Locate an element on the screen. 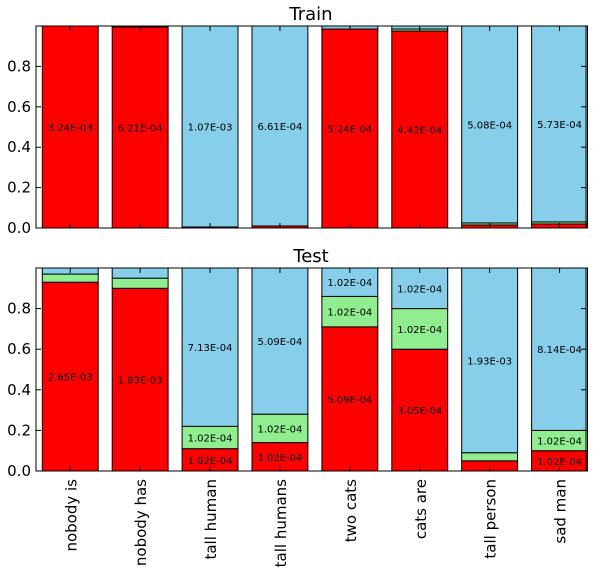 Image resolution: width=600 pixels, height=572 pixels. bar-segment-label: 4.42E-04 is located at coordinates (419, 131).